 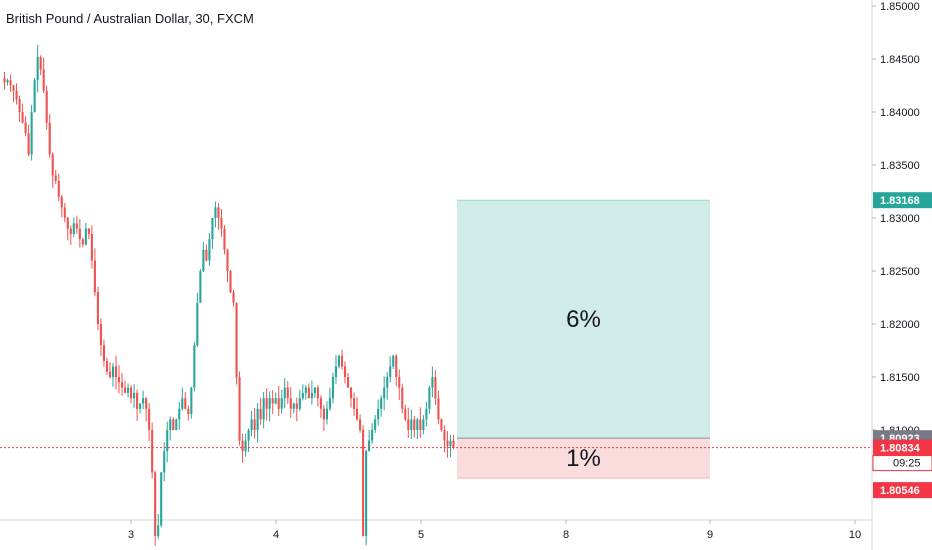 I want to click on countdown-label: 09:25, so click(x=907, y=464).